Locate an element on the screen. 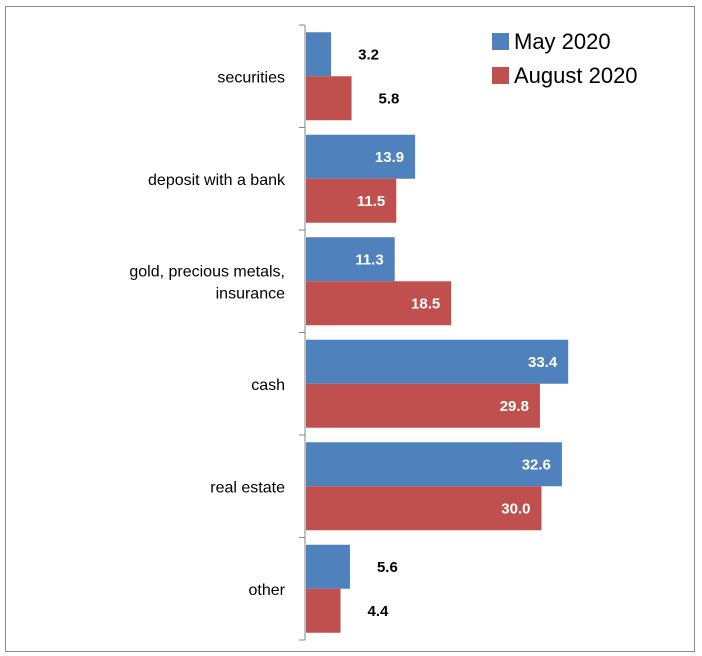  bar-may-cash is located at coordinates (437, 361).